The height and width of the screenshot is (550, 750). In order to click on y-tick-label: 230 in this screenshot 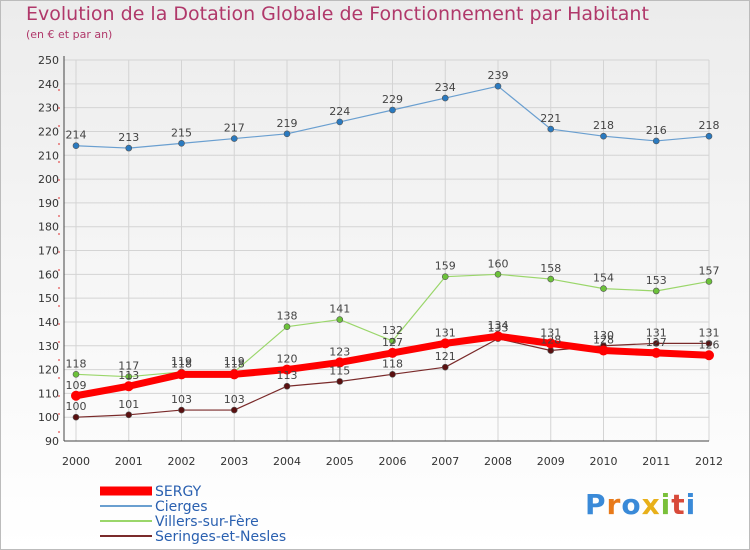, I will do `click(48, 108)`.